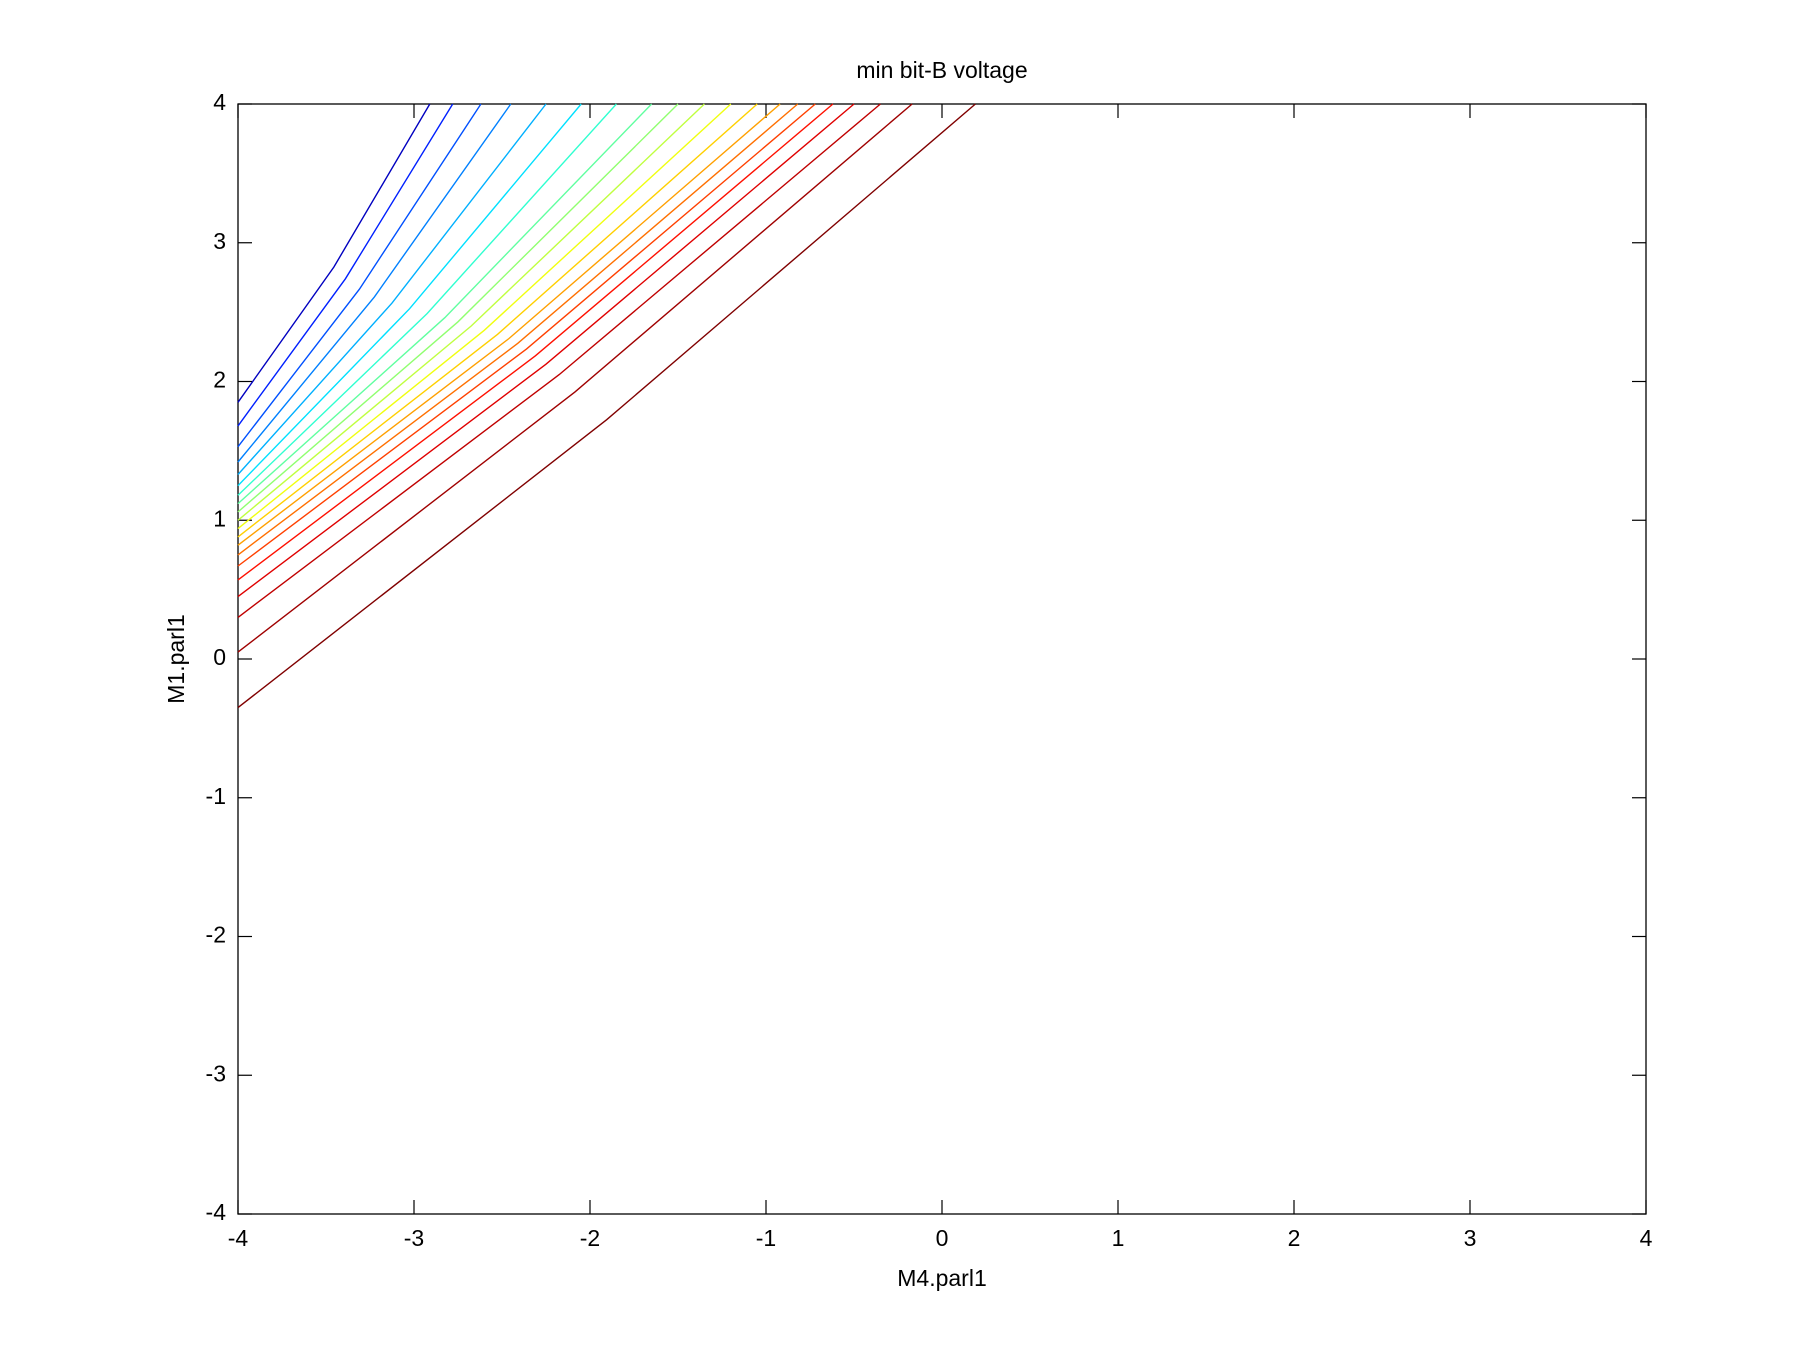  What do you see at coordinates (1646, 1238) in the screenshot?
I see `x-tick-label: 4` at bounding box center [1646, 1238].